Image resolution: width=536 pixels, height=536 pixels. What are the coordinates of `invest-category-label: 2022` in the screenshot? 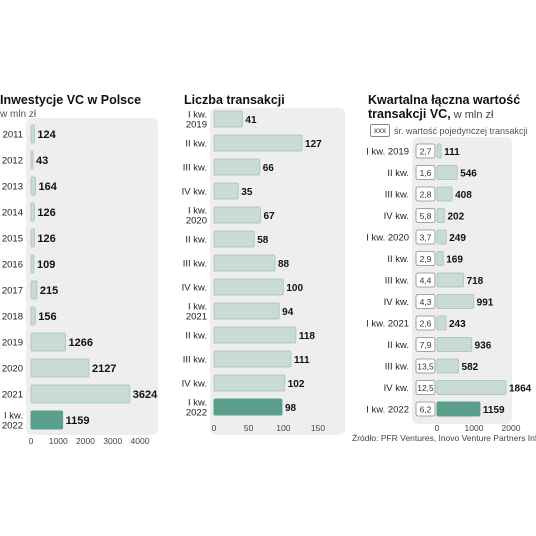 It's located at (12, 426).